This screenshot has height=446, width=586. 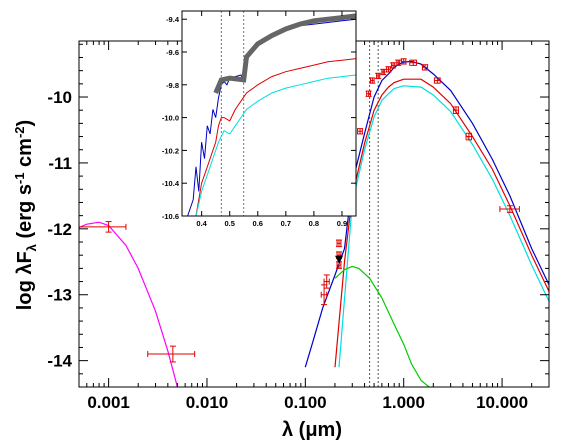 I want to click on inset-frame, so click(x=269, y=113).